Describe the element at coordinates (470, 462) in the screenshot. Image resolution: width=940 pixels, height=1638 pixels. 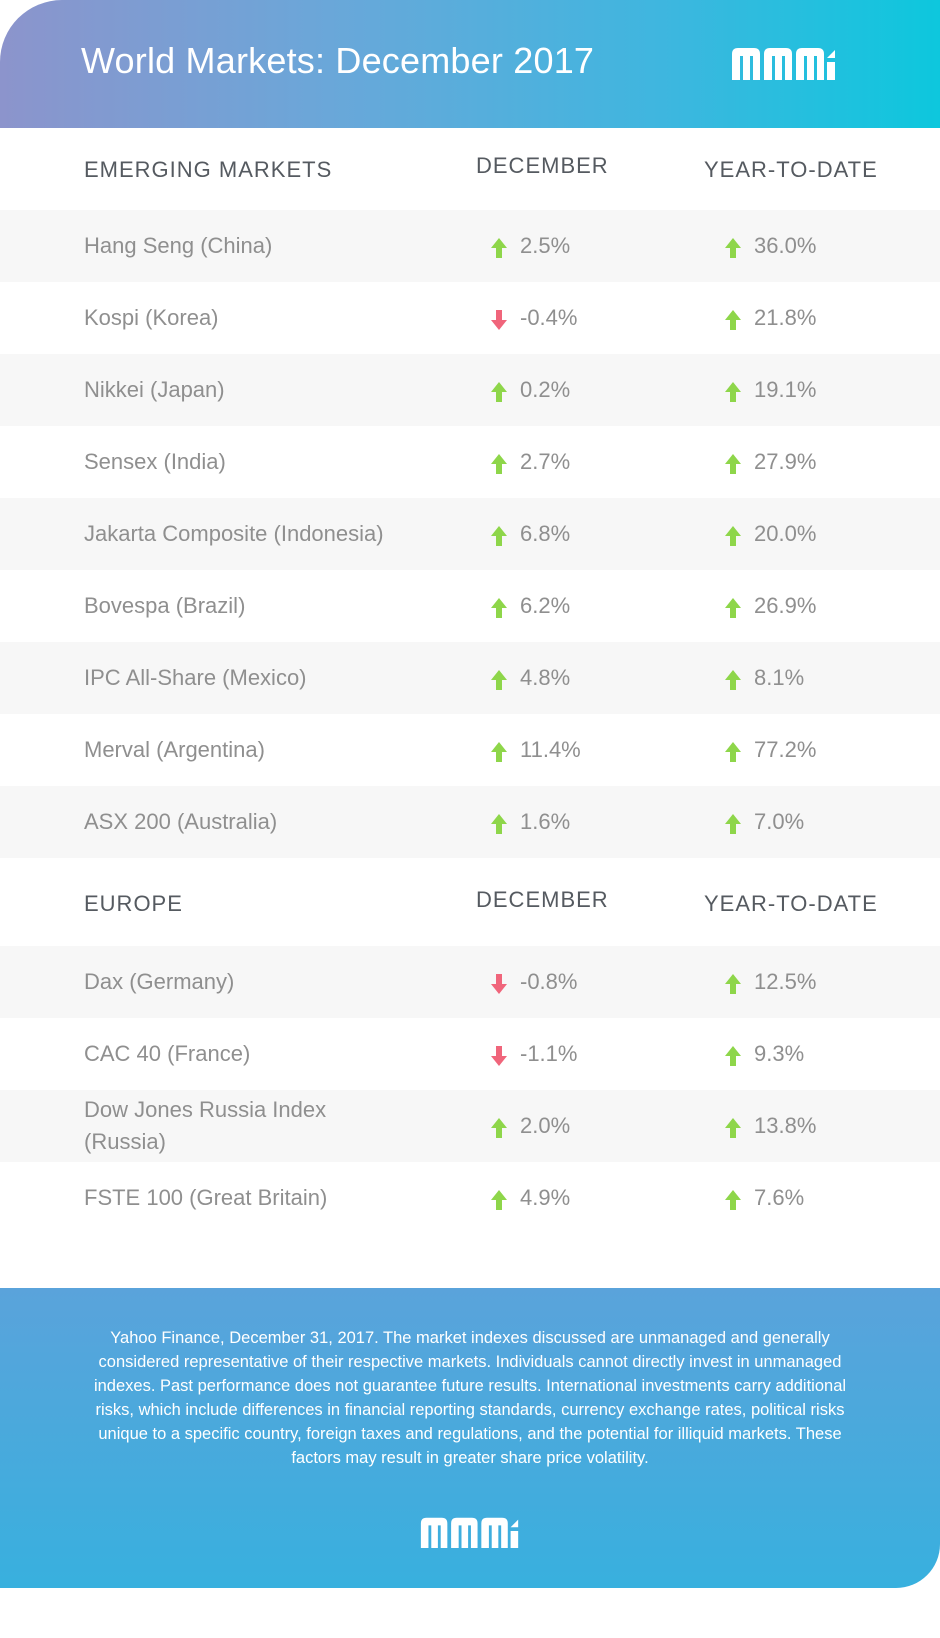
I see `table-row: Sensex (India) 2.7% 27.9%` at that location.